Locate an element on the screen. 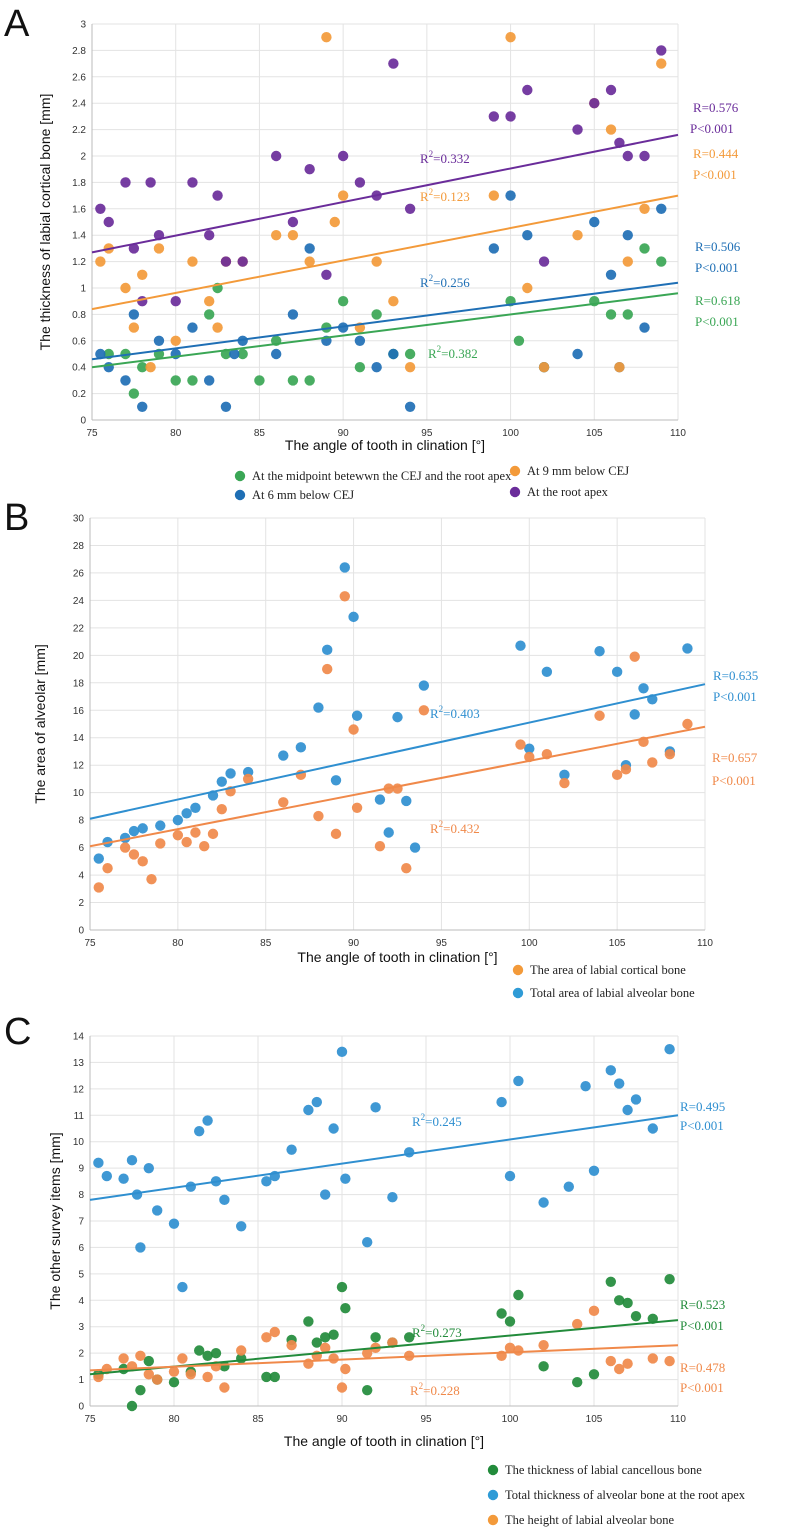 Image resolution: width=800 pixels, height=1535 pixels. legend-label: At 9 mm below CEJ is located at coordinates (578, 471).